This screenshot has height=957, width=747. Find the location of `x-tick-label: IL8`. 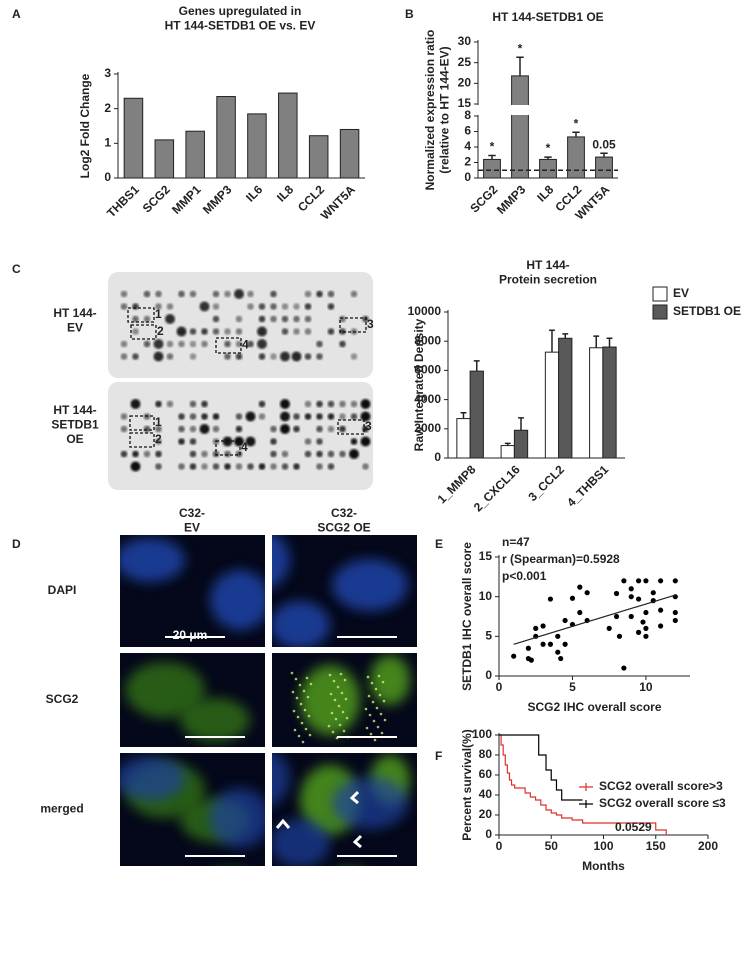

x-tick-label: IL8 is located at coordinates (545, 193).